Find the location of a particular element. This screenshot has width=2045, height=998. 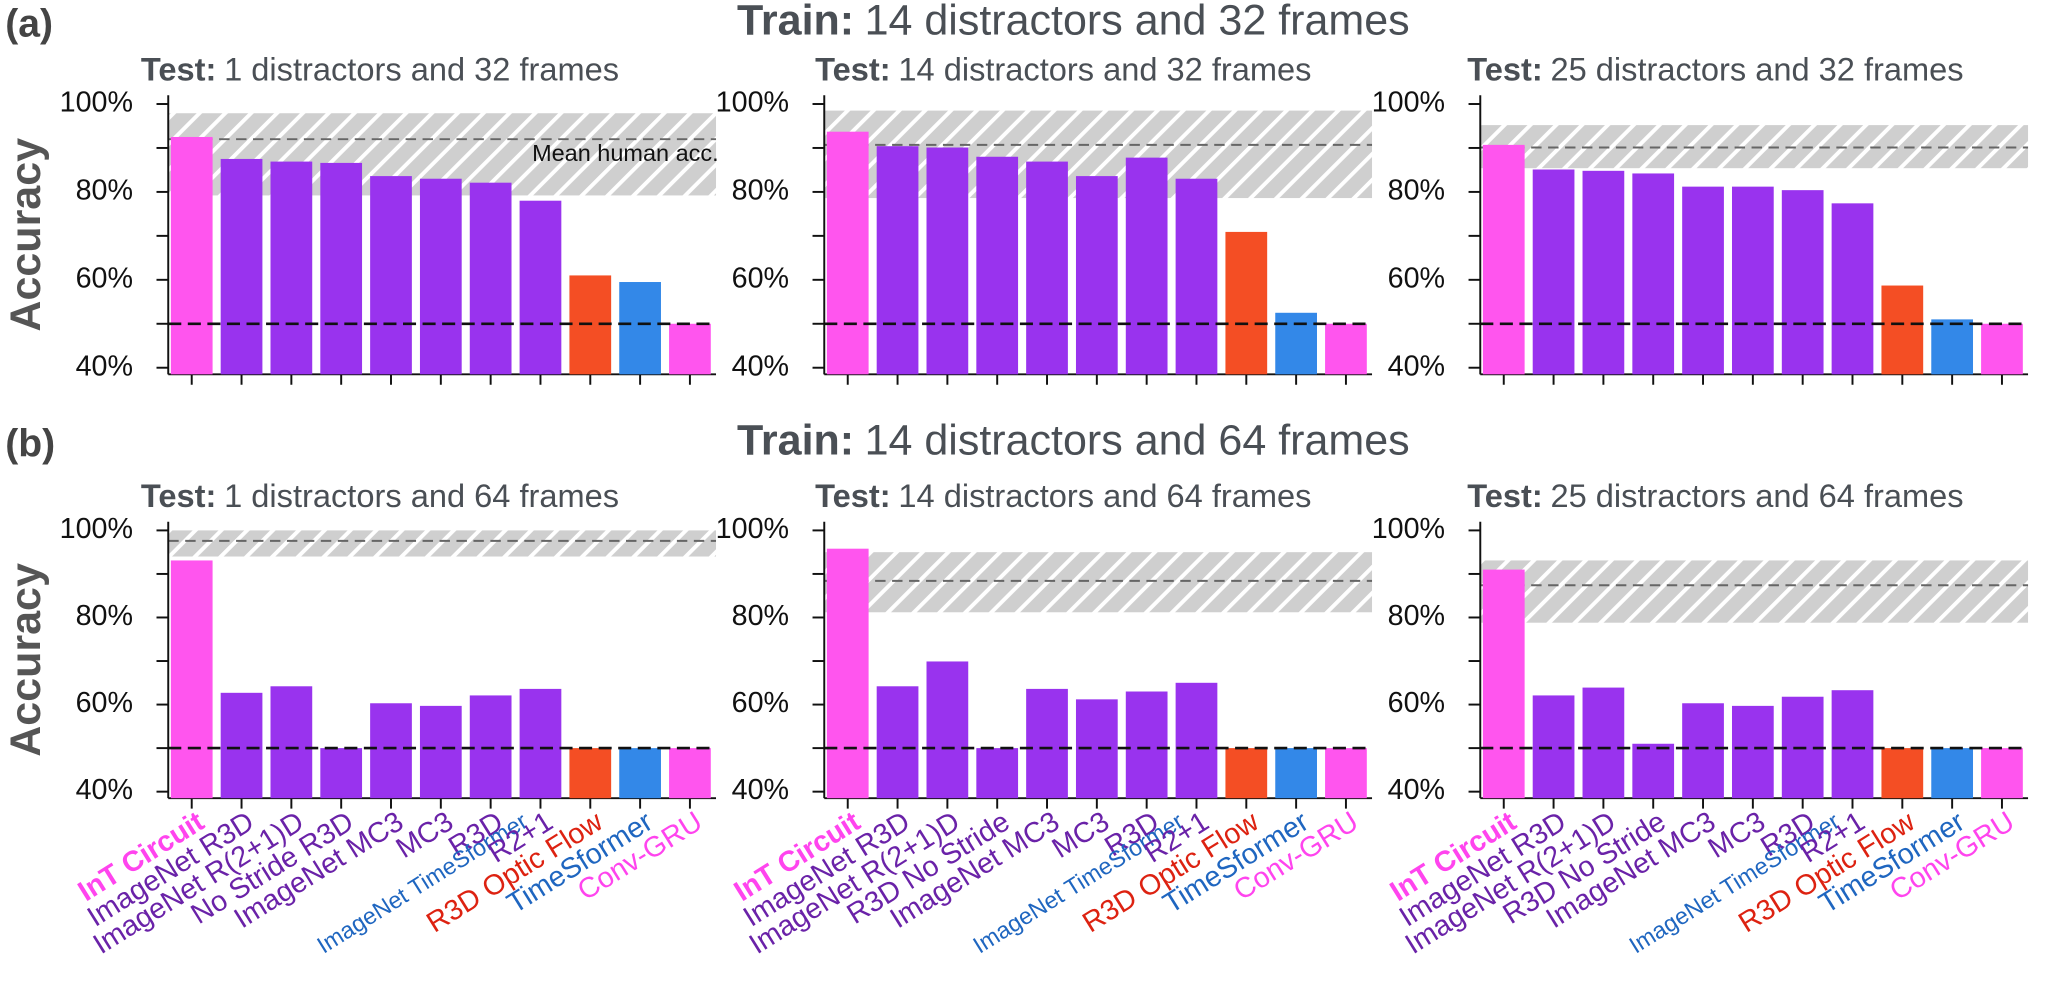

annotation: Mean human acc. is located at coordinates (625, 153).